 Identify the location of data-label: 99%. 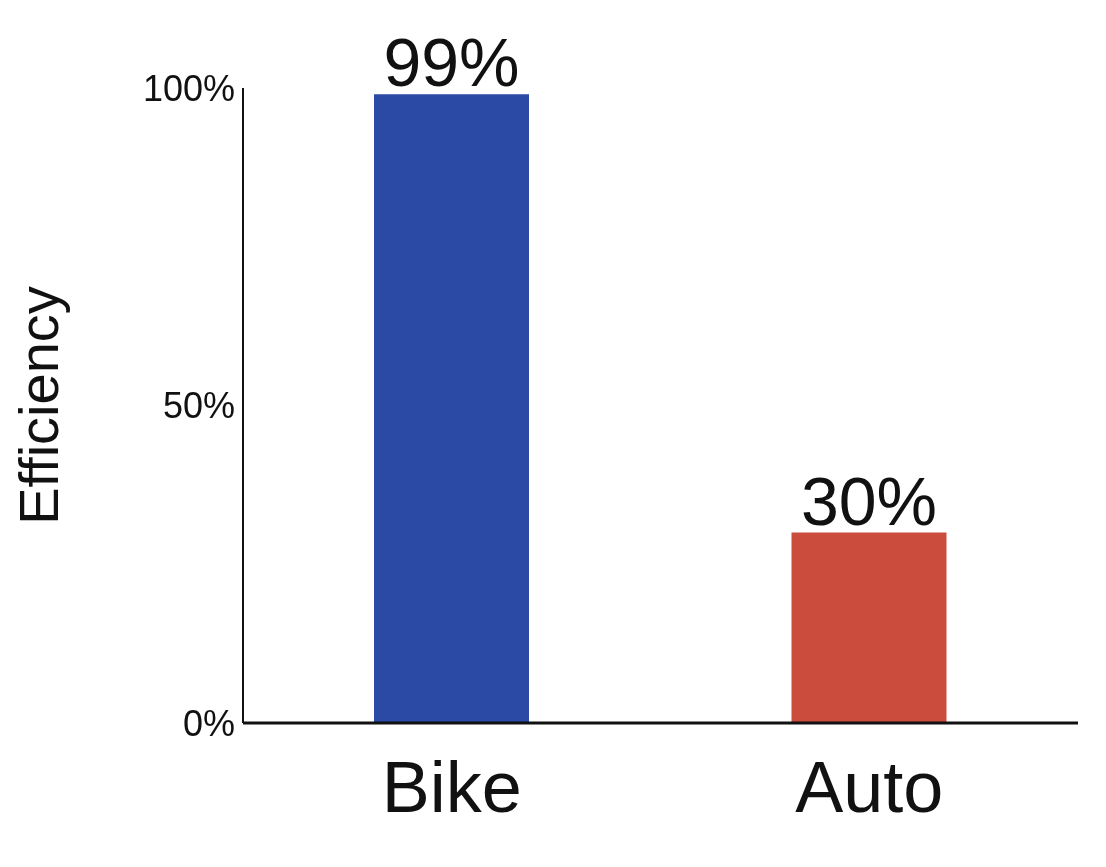
(451, 62).